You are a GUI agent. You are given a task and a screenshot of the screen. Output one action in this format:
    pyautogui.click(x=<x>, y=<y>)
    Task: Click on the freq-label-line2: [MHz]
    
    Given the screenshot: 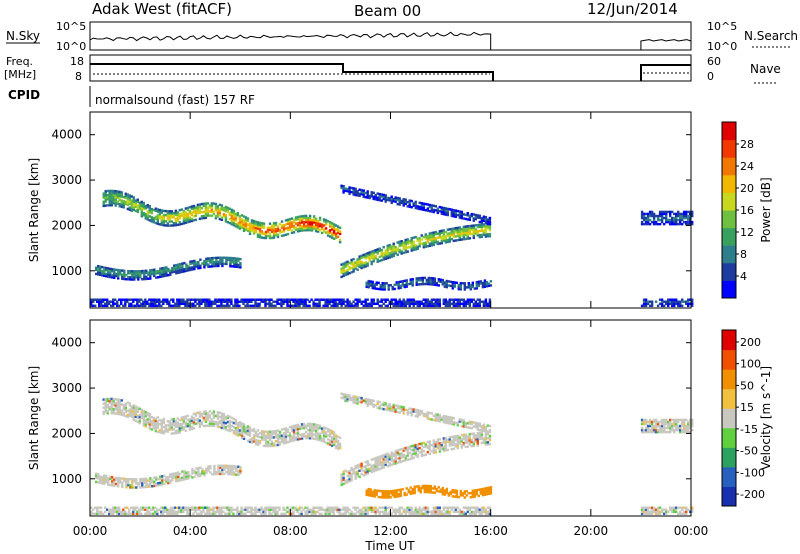 What is the action you would take?
    pyautogui.click(x=20, y=74)
    